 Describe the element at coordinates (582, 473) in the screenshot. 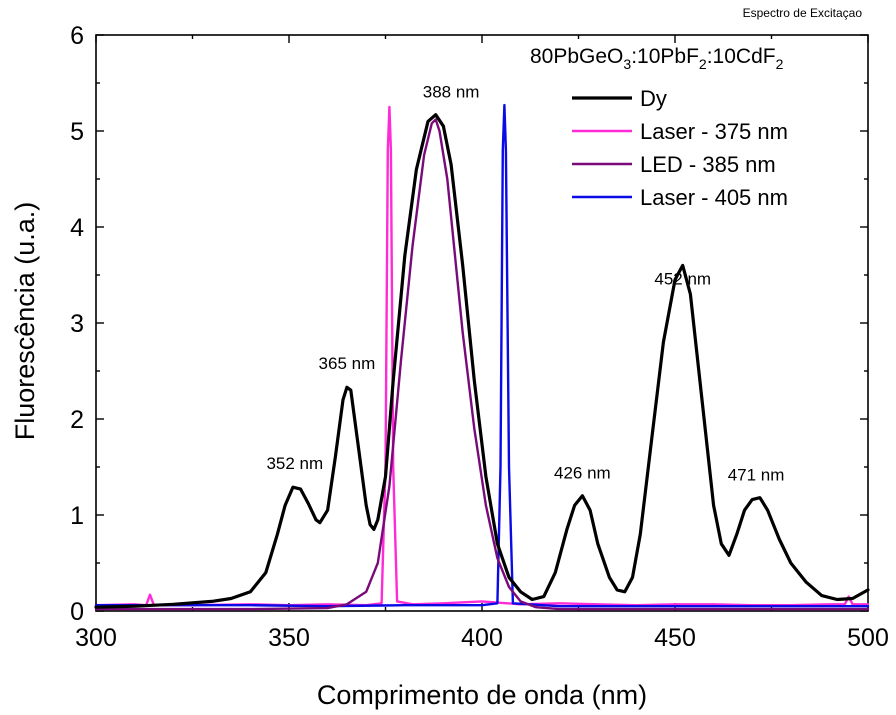

I see `peak-annotation: 426 nm` at that location.